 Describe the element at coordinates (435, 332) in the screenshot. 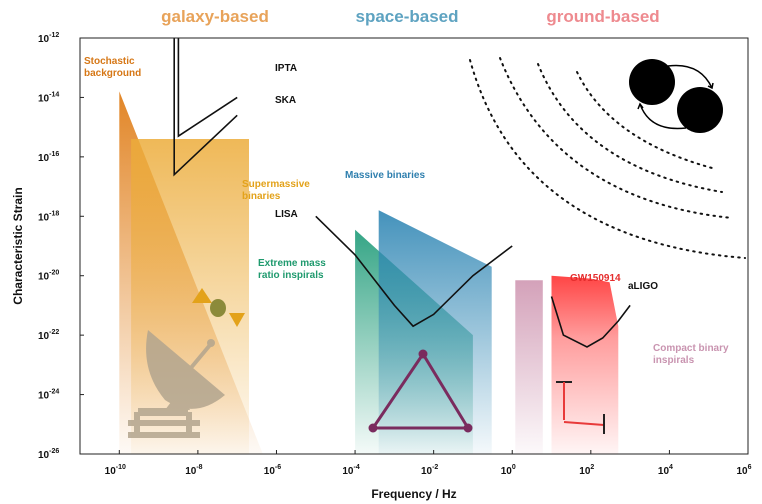

I see `region-massive-binaries` at that location.